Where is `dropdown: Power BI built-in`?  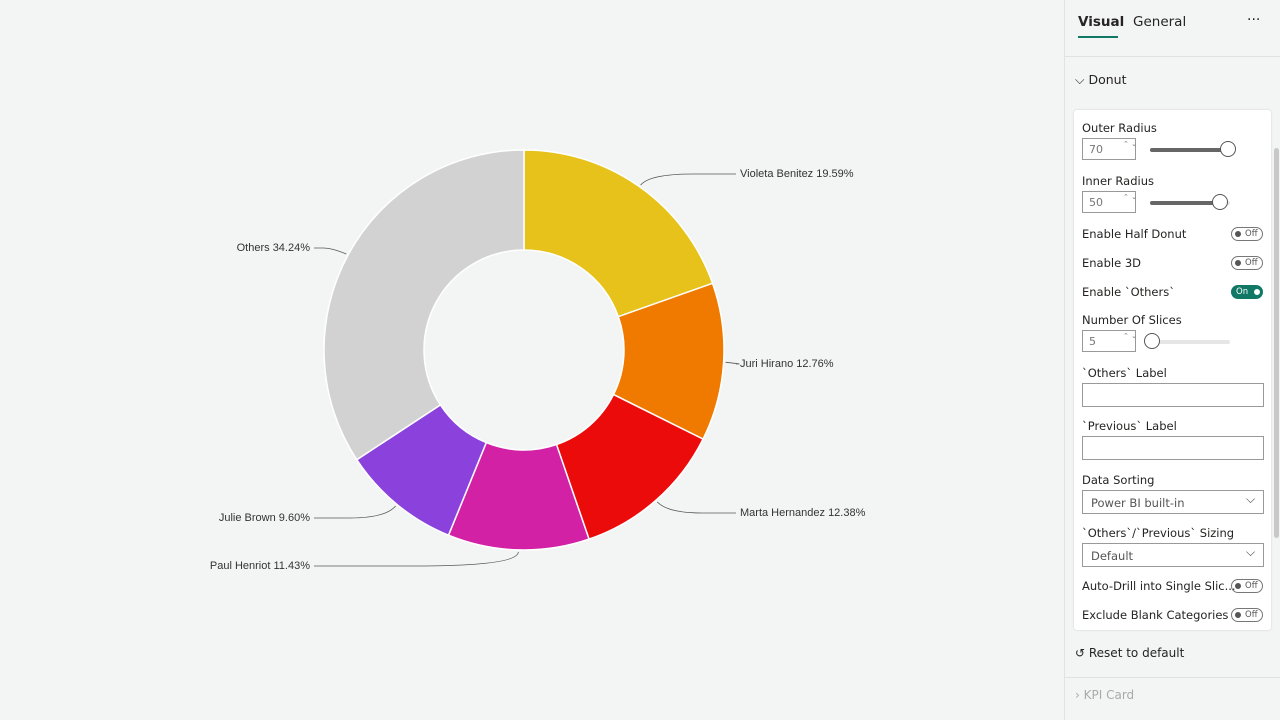 dropdown: Power BI built-in is located at coordinates (1173, 502).